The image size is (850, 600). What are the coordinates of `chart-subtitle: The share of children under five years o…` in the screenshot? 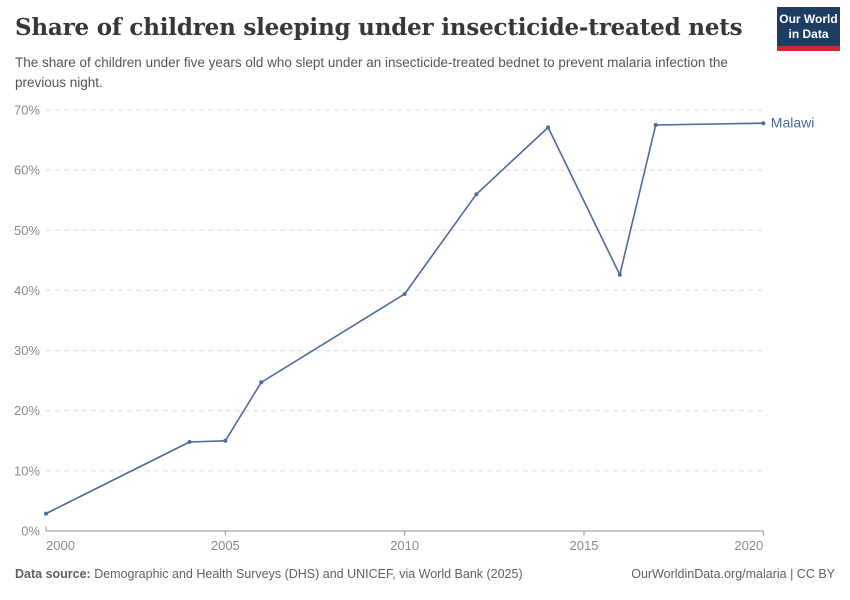 It's located at (371, 72).